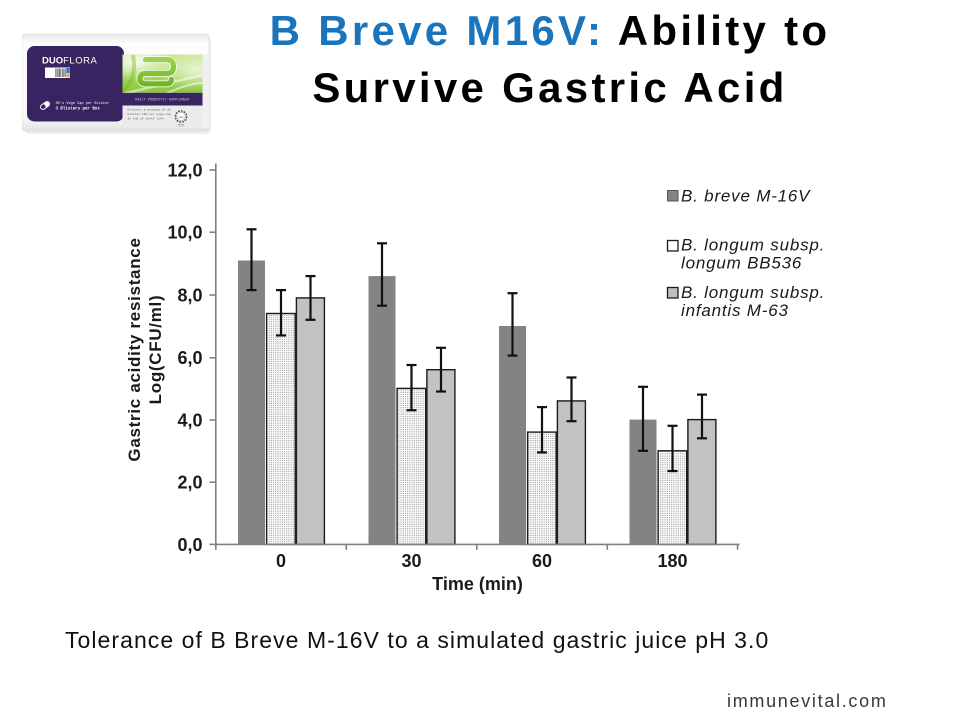 Image resolution: width=960 pixels, height=720 pixels. Describe the element at coordinates (189, 545) in the screenshot. I see `svg-text: 0,0` at that location.